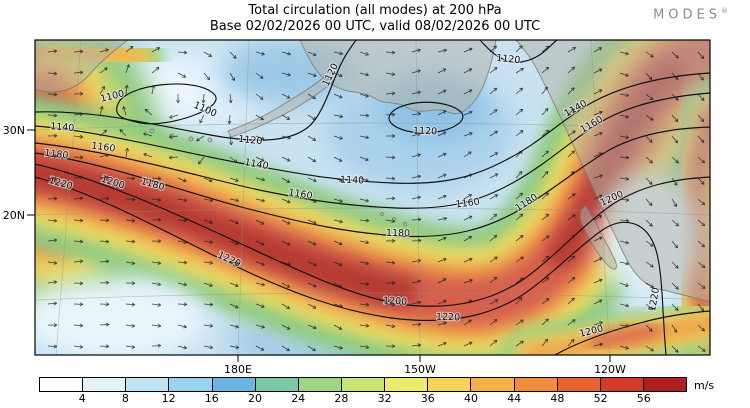  I want to click on colorbar-tick-label: 48, so click(557, 398).